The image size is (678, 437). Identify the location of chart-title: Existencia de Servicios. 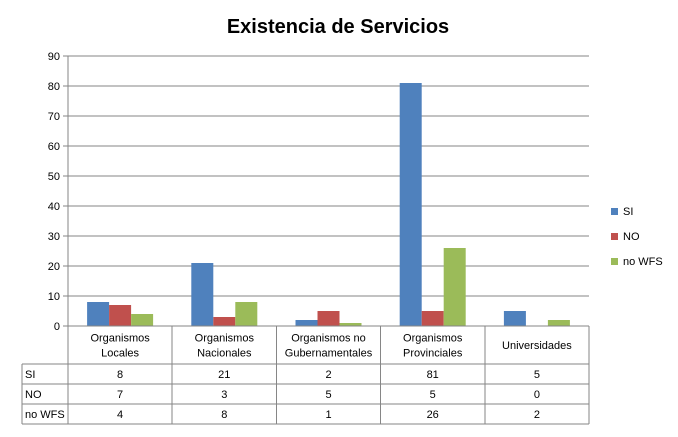
(338, 27).